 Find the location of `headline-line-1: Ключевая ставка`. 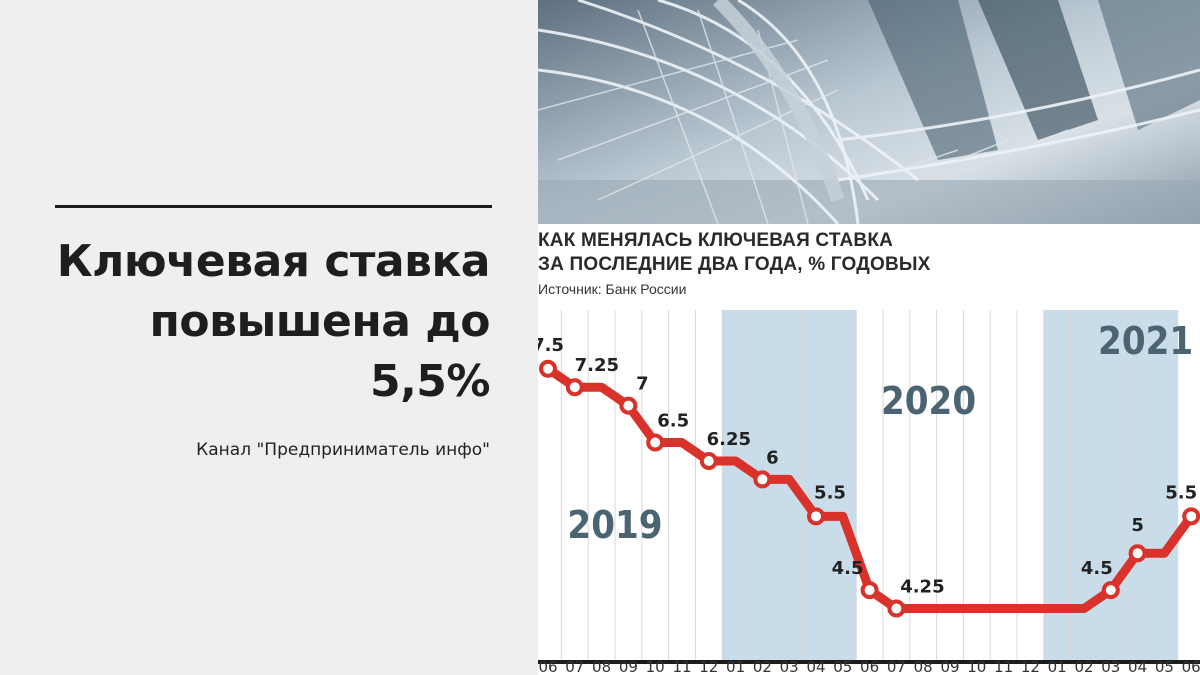

headline-line-1: Ключевая ставка is located at coordinates (273, 261).